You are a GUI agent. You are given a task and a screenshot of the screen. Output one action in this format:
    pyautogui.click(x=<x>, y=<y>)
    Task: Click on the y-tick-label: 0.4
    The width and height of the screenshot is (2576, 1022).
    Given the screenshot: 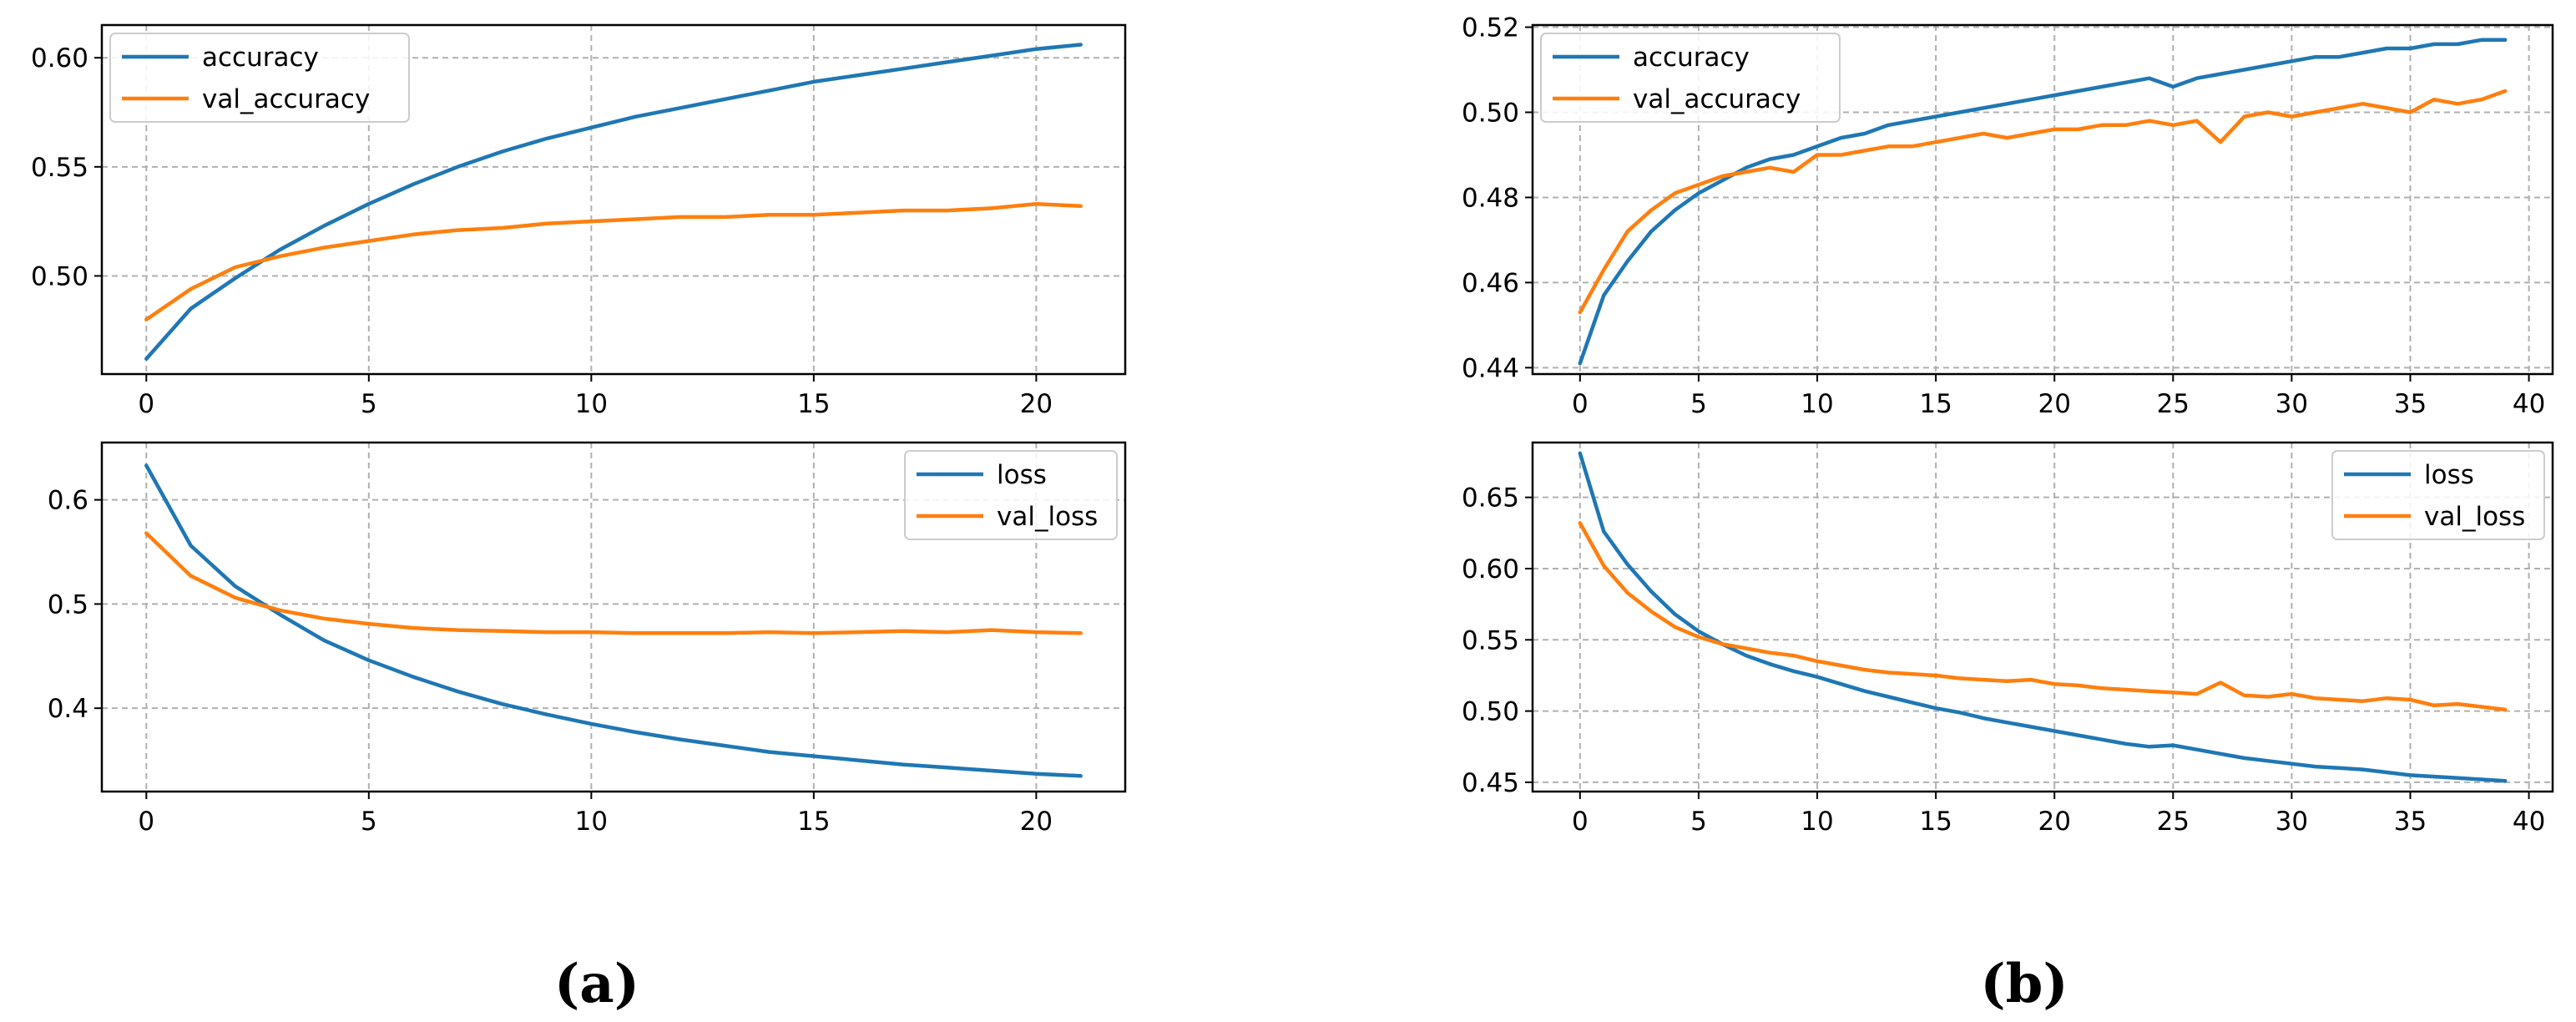 What is the action you would take?
    pyautogui.click(x=68, y=709)
    